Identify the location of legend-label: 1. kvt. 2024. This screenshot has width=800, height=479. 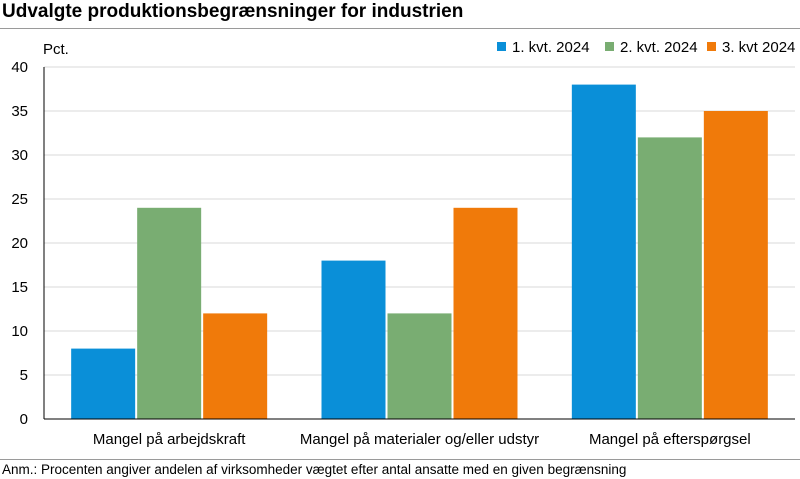
(551, 47).